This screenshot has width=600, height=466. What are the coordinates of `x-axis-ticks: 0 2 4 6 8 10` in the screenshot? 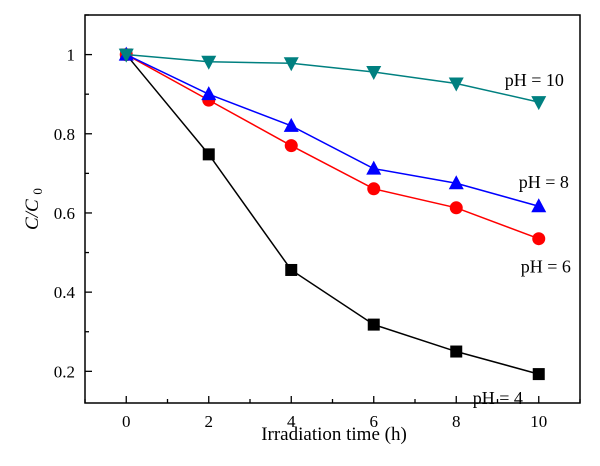 It's located at (332, 413).